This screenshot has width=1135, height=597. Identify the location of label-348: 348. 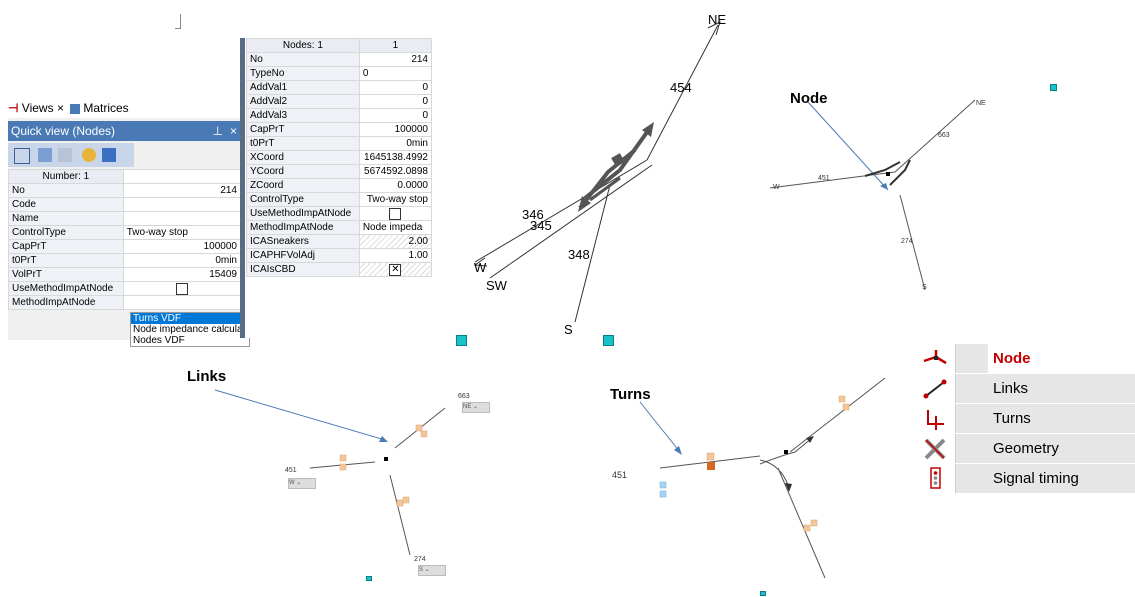
(579, 254).